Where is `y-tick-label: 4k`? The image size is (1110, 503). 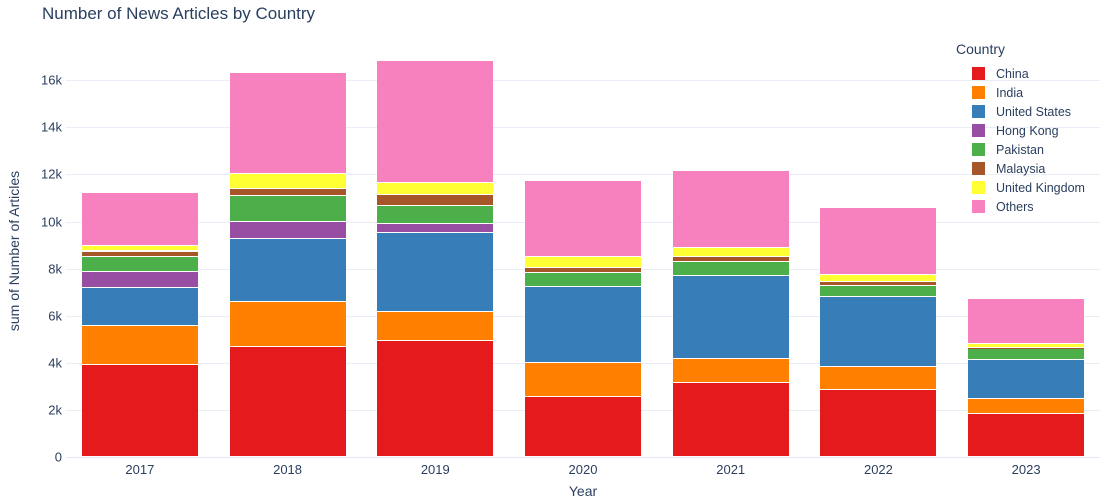
y-tick-label: 4k is located at coordinates (55, 363).